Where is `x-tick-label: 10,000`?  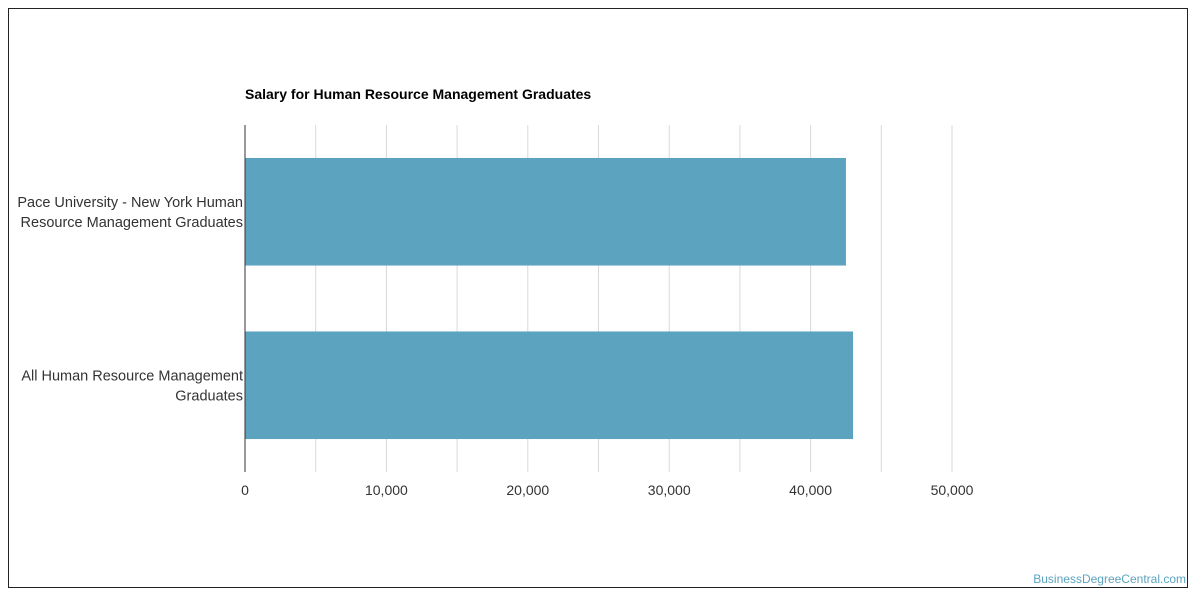 x-tick-label: 10,000 is located at coordinates (386, 490).